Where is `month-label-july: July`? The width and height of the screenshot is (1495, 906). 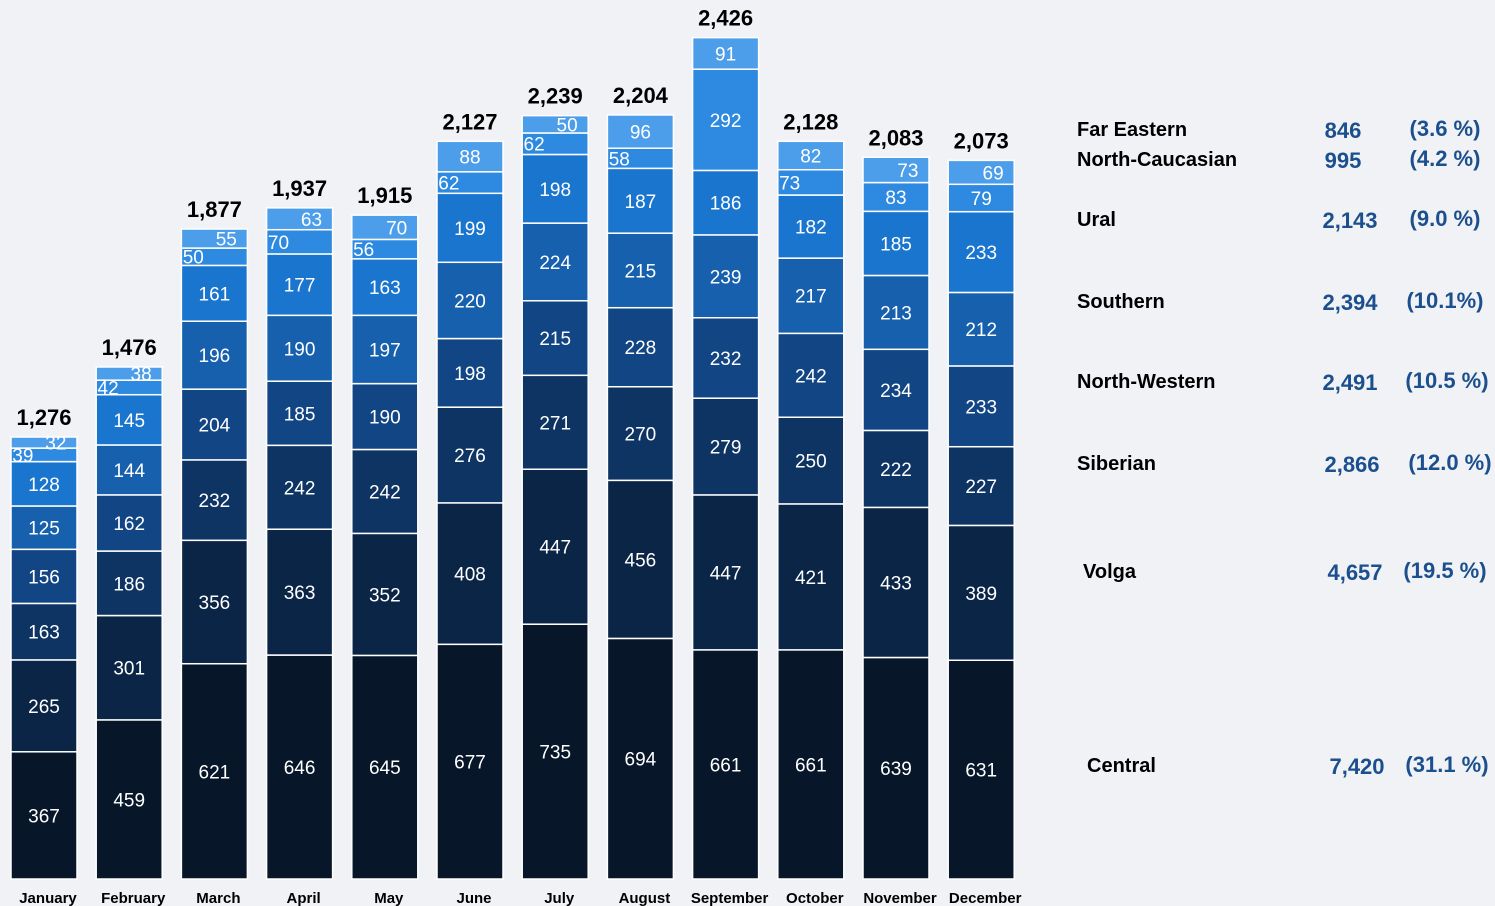
month-label-july: July is located at coordinates (559, 898).